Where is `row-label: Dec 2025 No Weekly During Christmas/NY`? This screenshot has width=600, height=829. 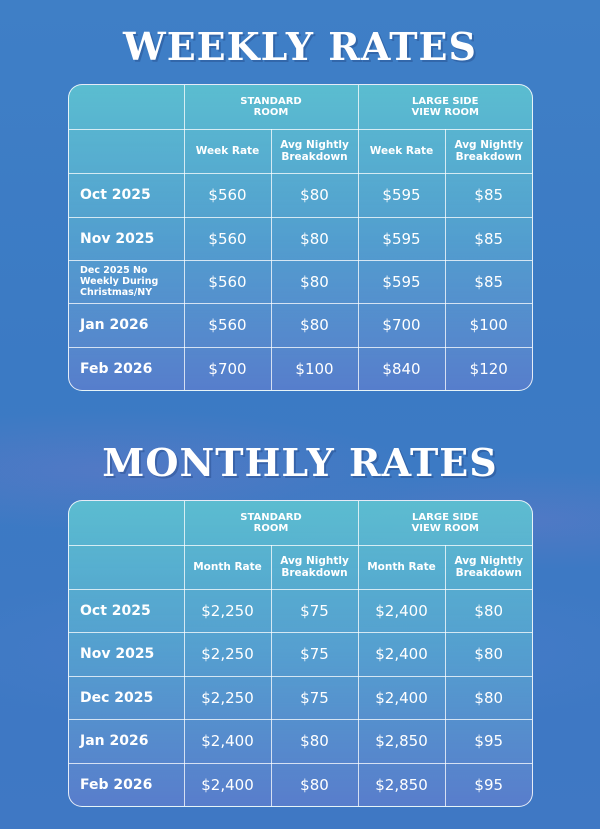 row-label: Dec 2025 No Weekly During Christmas/NY is located at coordinates (127, 281).